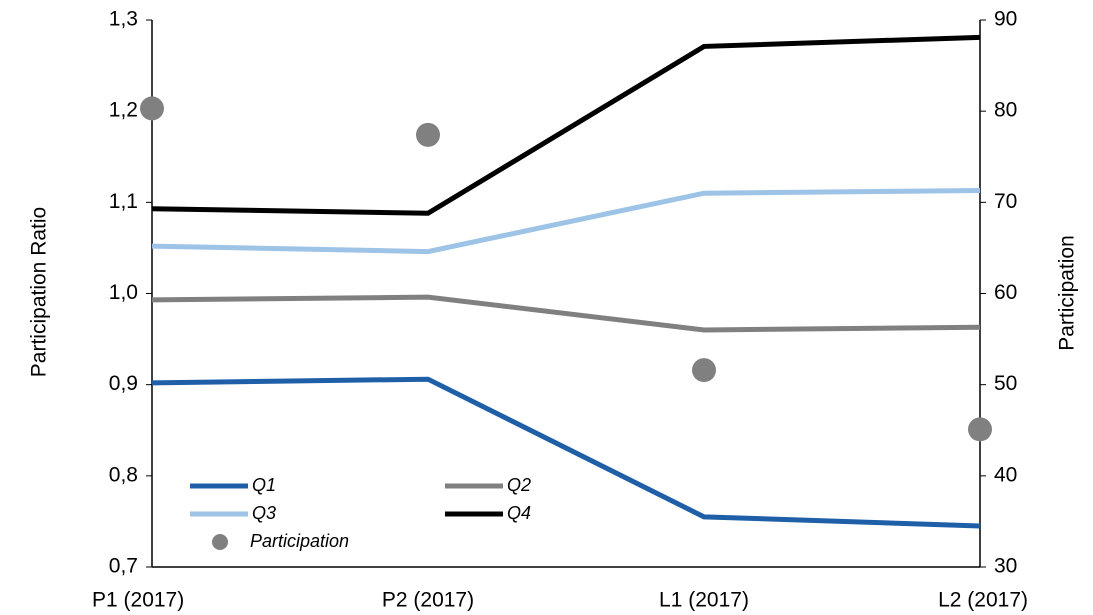 The image size is (1093, 615). I want to click on y2-axis-label: Participation, so click(1067, 293).